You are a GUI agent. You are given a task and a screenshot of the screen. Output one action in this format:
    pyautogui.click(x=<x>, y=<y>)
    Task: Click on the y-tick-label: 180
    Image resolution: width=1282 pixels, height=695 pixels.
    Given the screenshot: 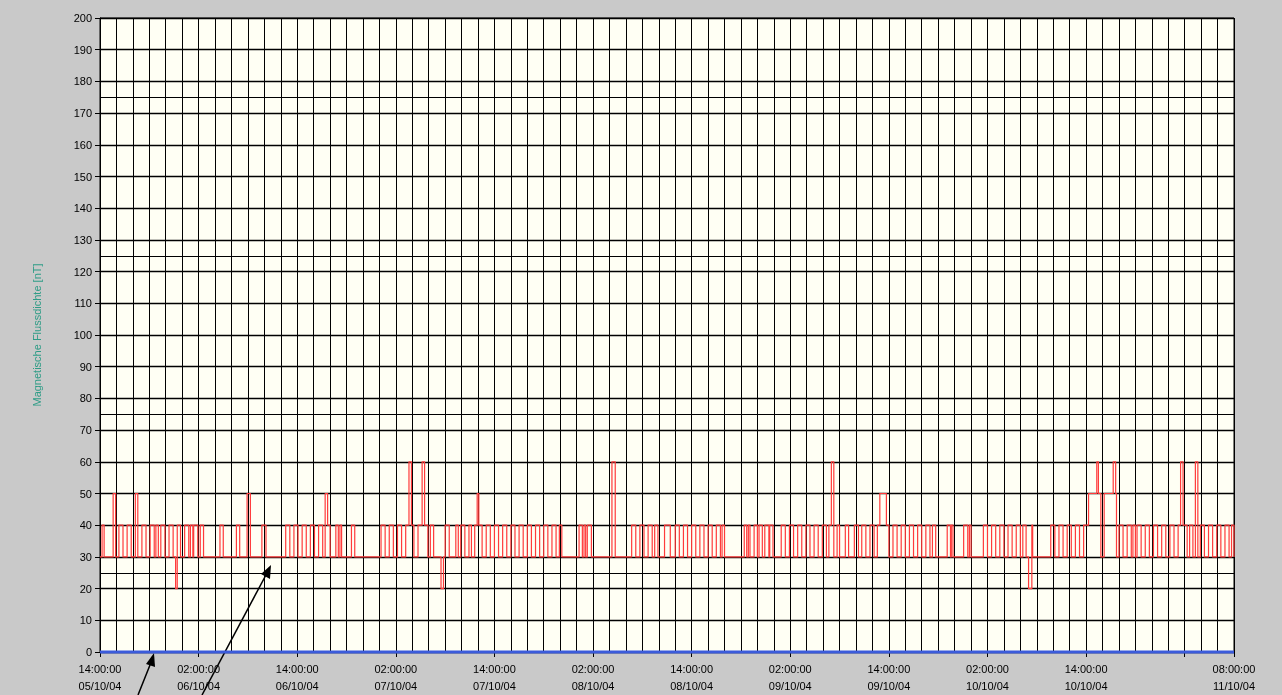 What is the action you would take?
    pyautogui.click(x=82, y=81)
    